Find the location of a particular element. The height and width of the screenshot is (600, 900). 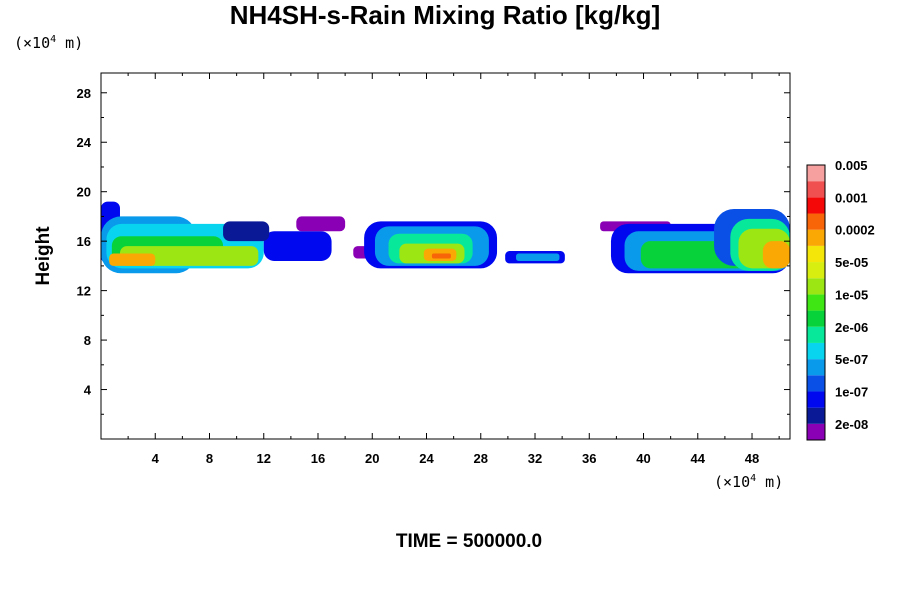

y-tick-label: 4 is located at coordinates (88, 390).